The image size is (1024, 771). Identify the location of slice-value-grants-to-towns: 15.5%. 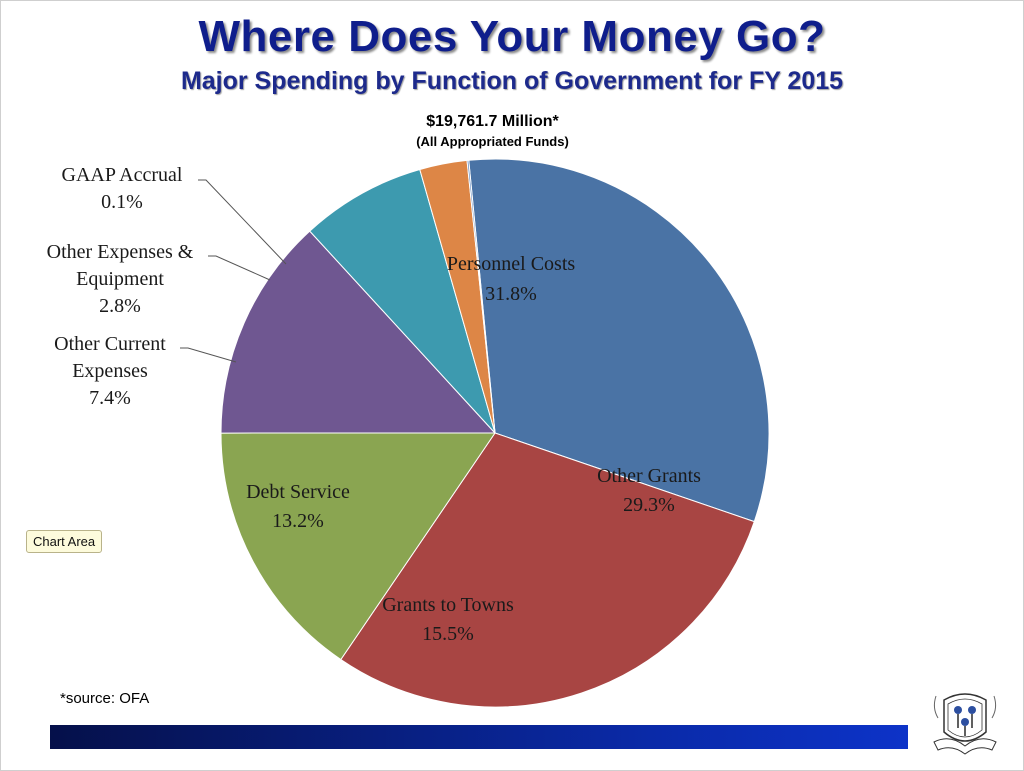
(448, 634).